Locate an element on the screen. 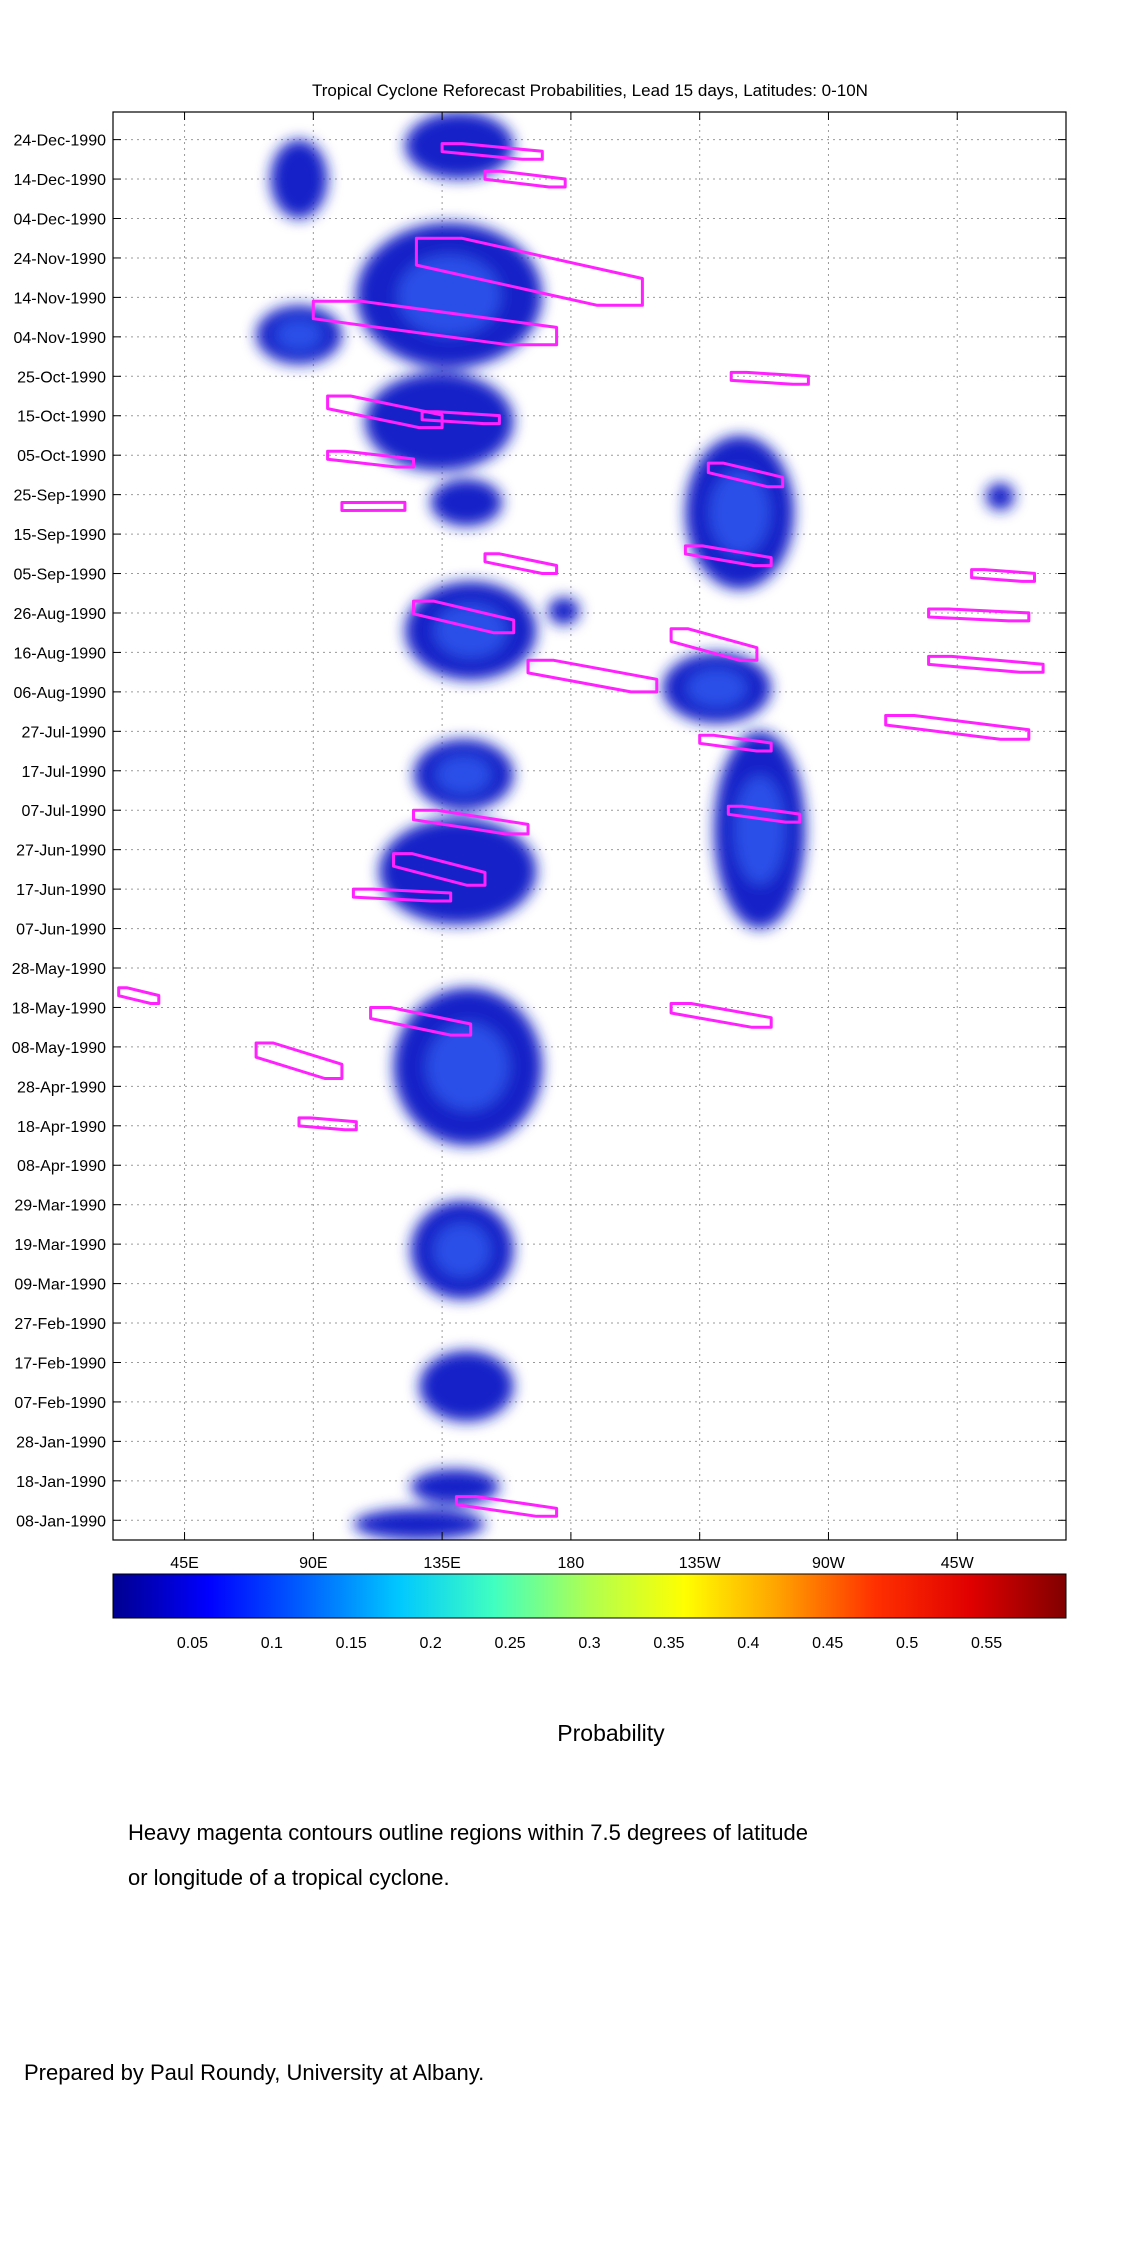 This screenshot has width=1126, height=2250. x-tick-label: 45W is located at coordinates (958, 1563).